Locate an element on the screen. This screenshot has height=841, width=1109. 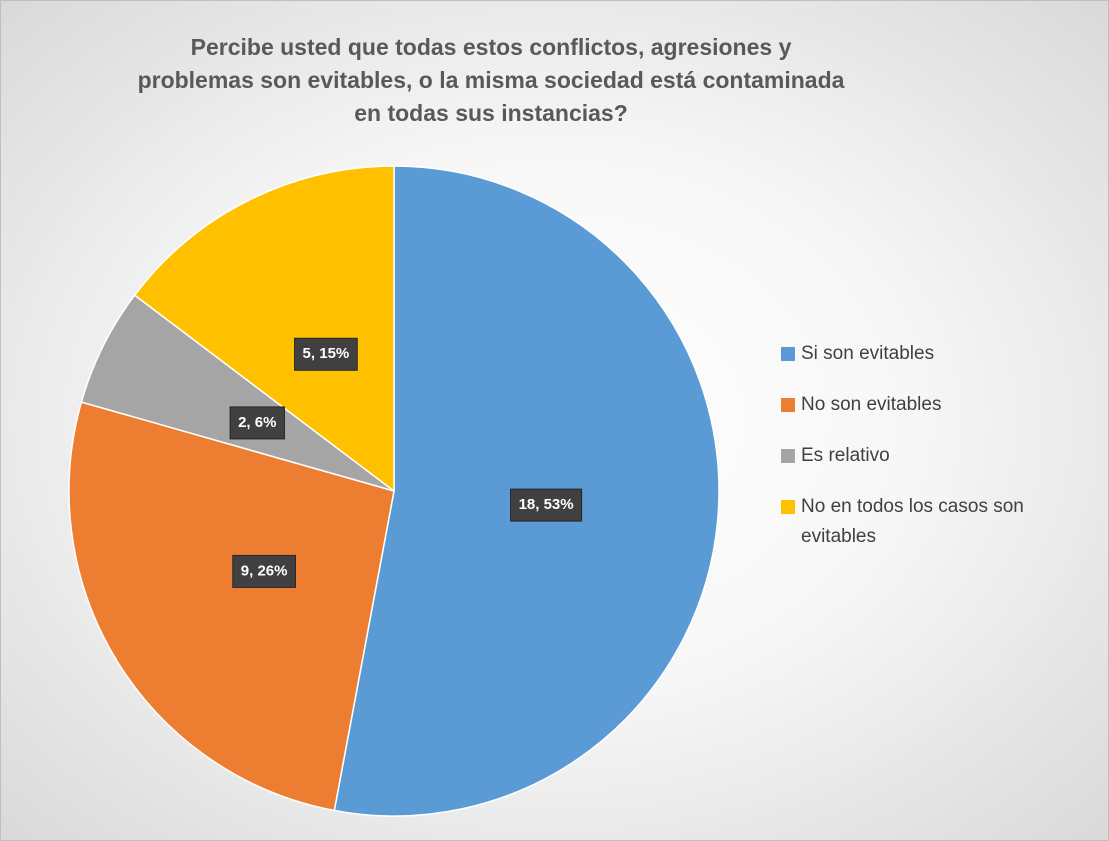
data-label: 18, 53% is located at coordinates (546, 505).